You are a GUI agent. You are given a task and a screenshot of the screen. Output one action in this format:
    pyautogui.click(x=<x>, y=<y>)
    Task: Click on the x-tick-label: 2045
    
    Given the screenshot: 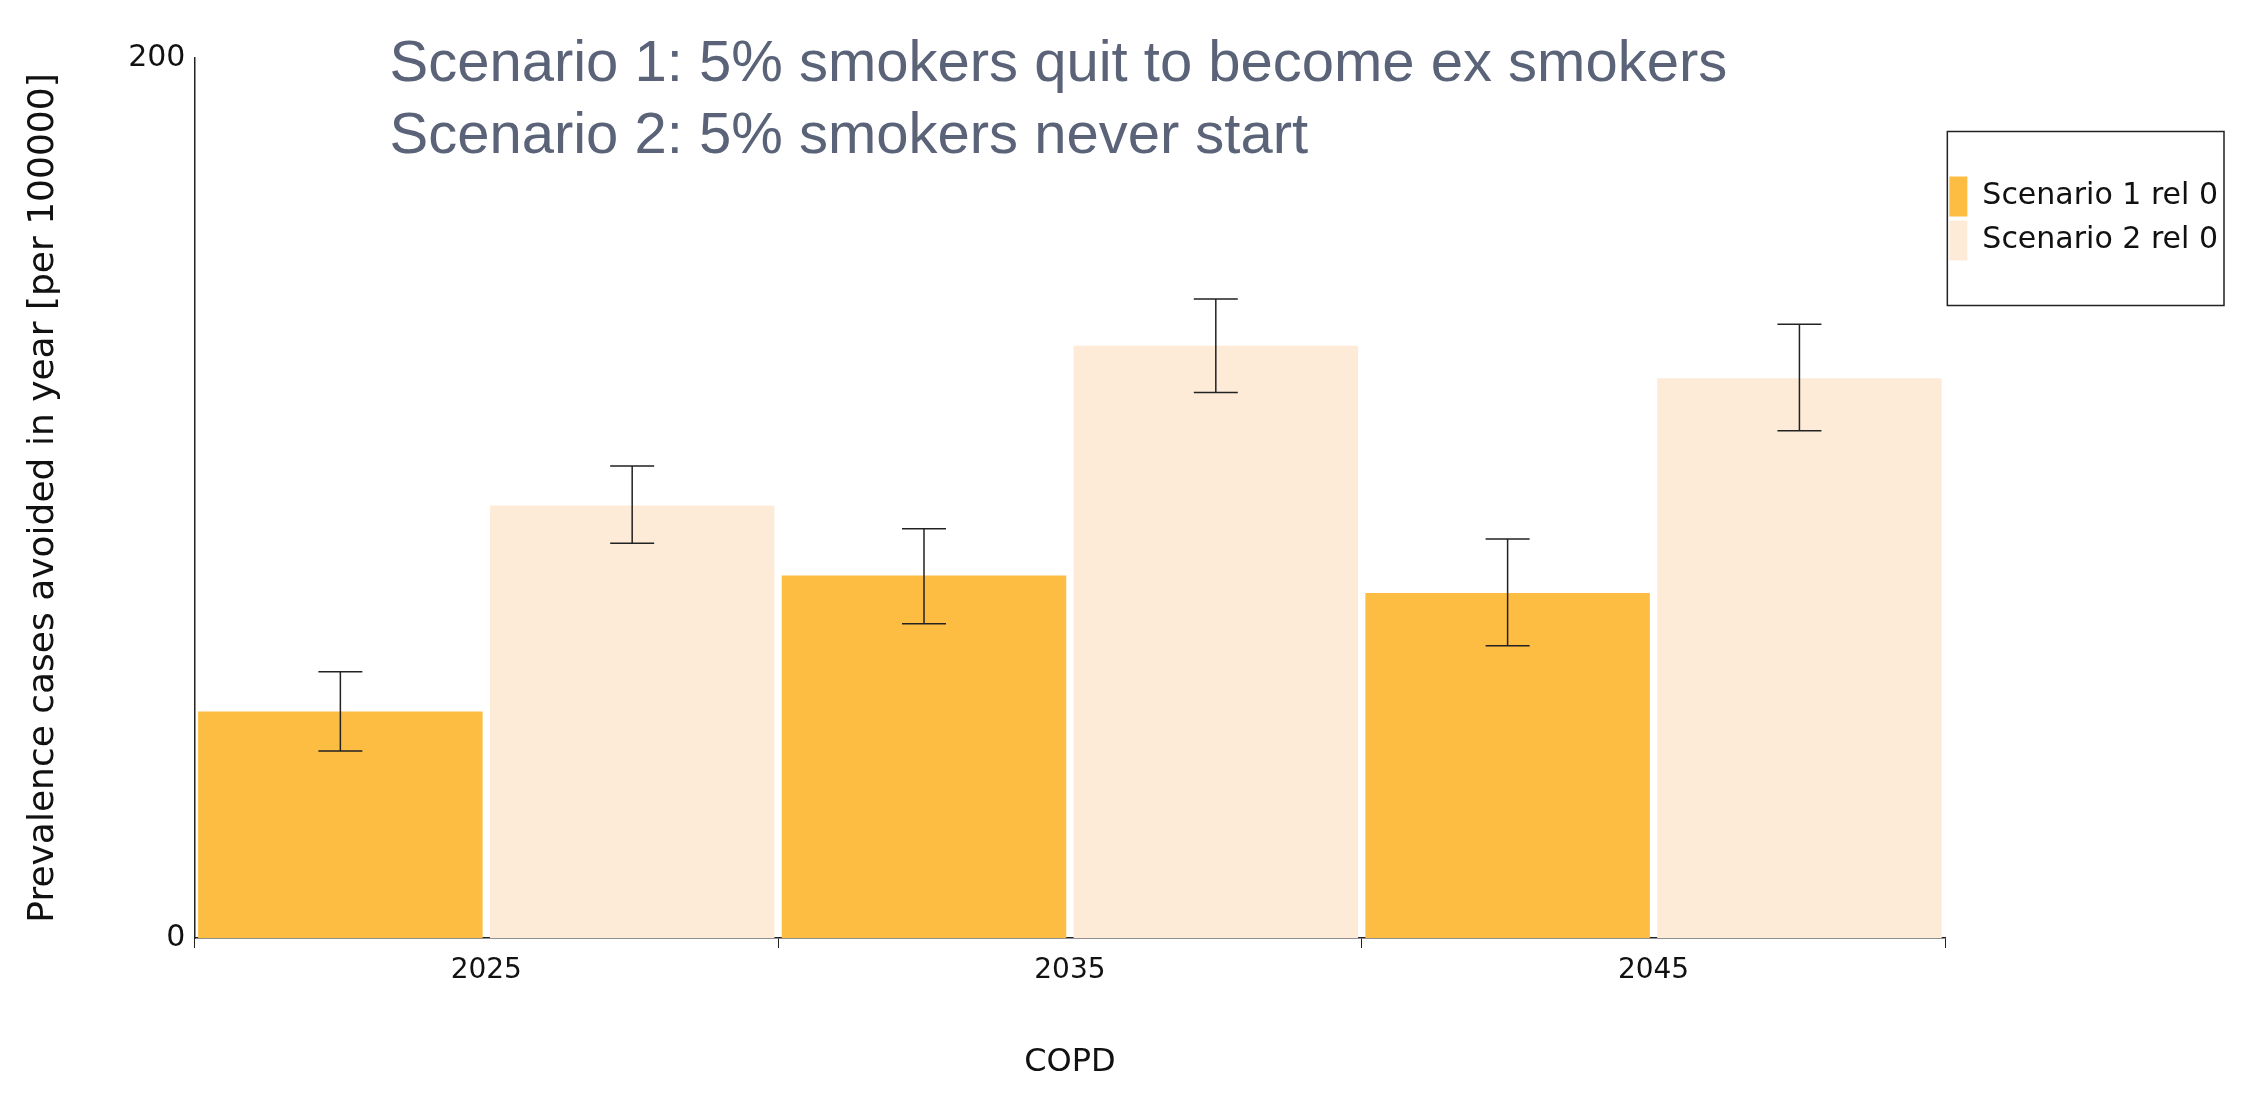 What is the action you would take?
    pyautogui.click(x=1653, y=969)
    